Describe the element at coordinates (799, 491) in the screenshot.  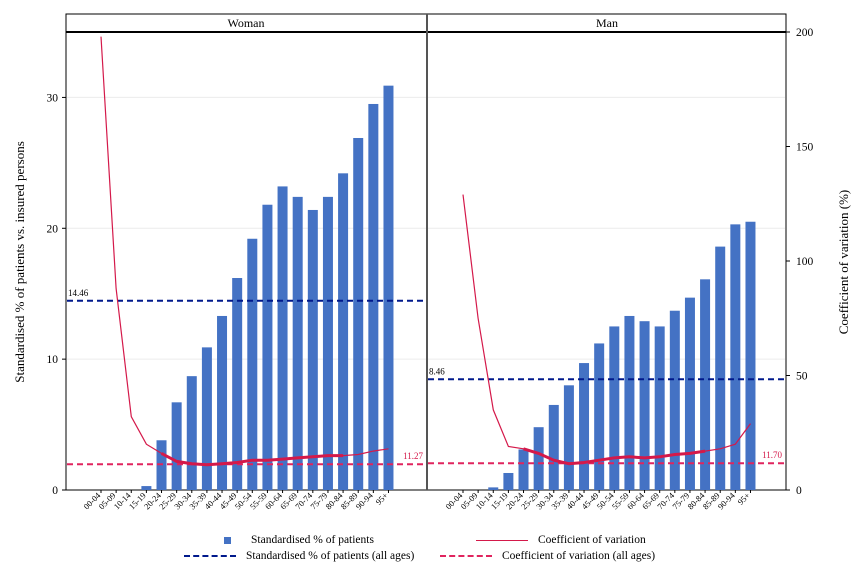
I see `right-axis-tick-label: 0` at that location.